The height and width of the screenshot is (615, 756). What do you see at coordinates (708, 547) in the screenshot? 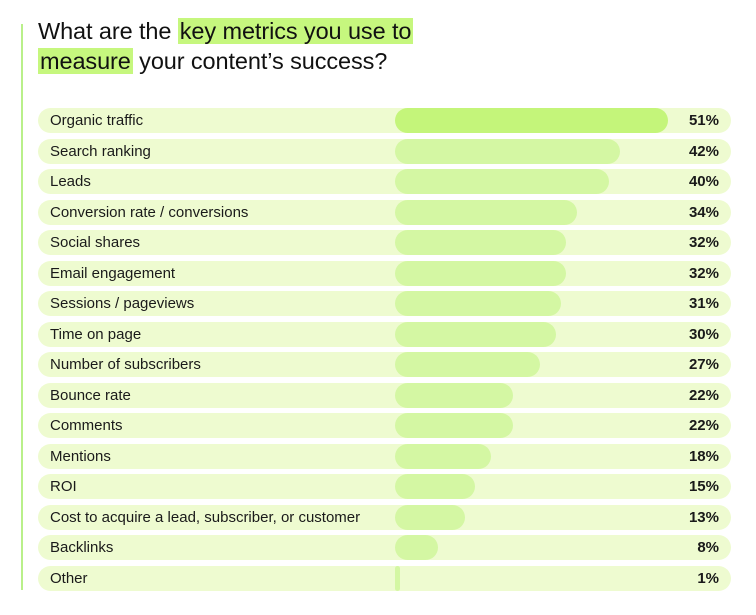
I see `value-label: 8%` at bounding box center [708, 547].